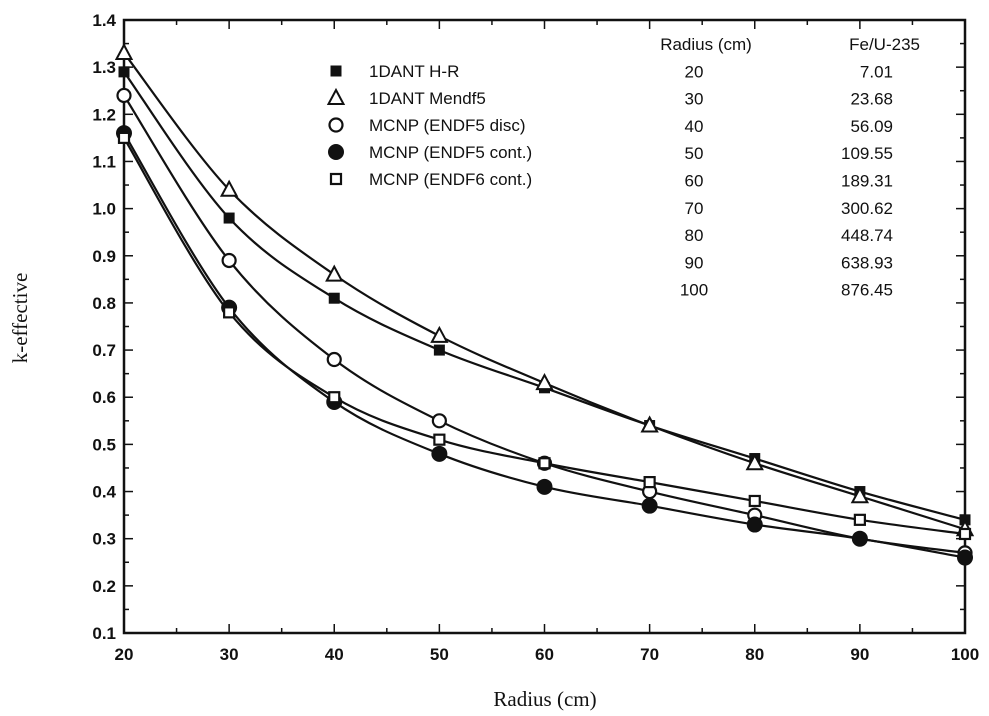 The width and height of the screenshot is (989, 716). Describe the element at coordinates (104, 114) in the screenshot. I see `y-tick-label: 1.2` at that location.